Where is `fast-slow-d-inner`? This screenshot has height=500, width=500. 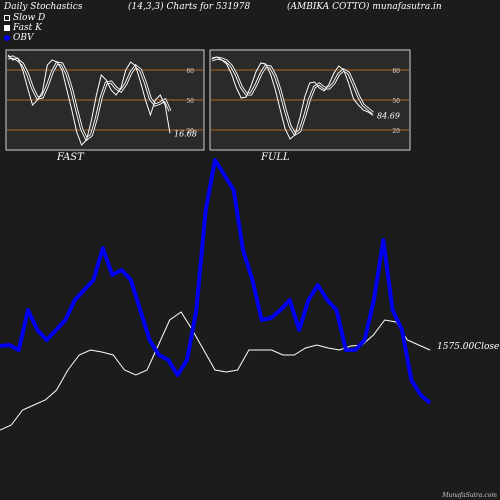
fast-slow-d-inner is located at coordinates (89, 98).